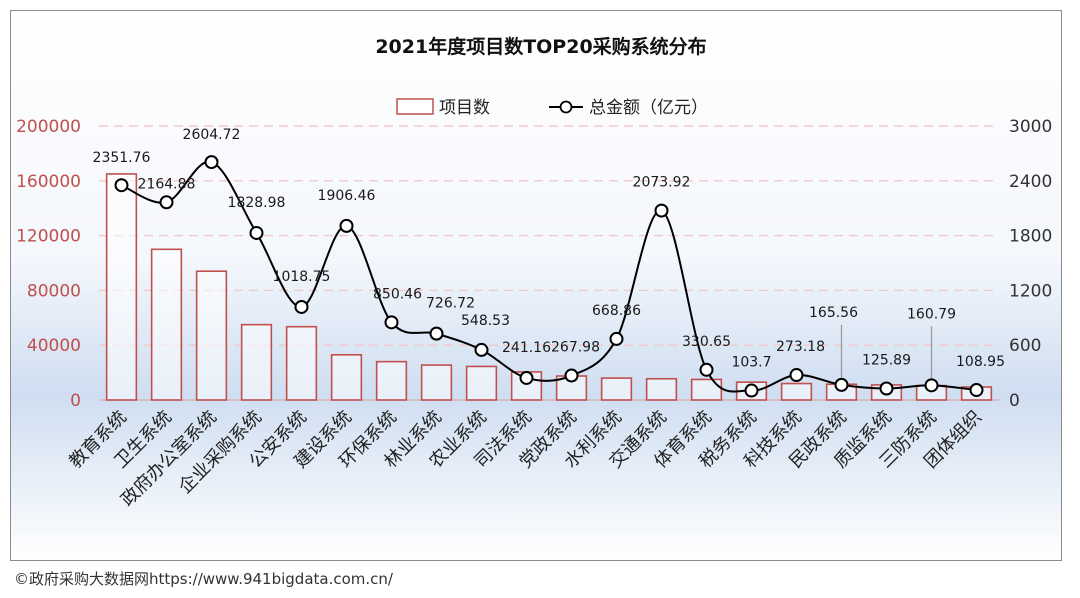 The image size is (1080, 598). I want to click on legend-line-label: 总金额（亿元）, so click(648, 108).